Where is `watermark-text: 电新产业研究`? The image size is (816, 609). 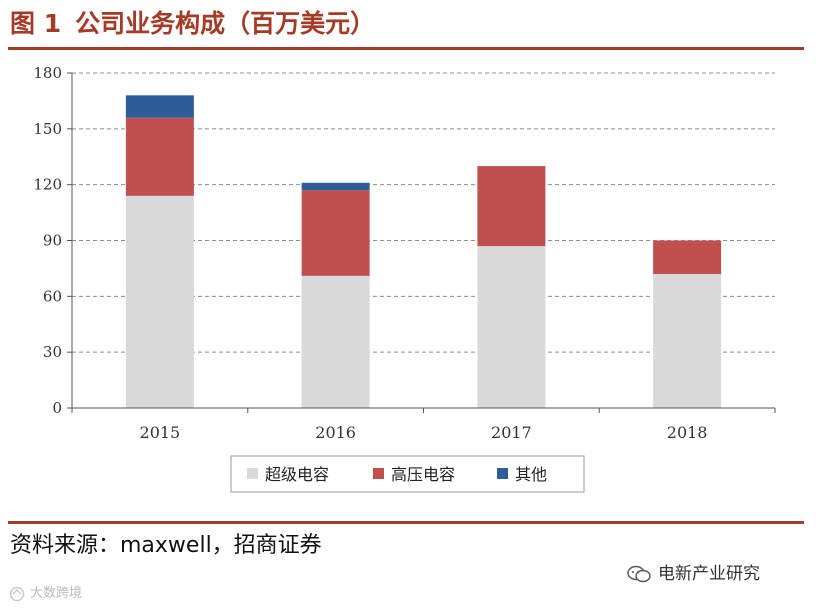 watermark-text: 电新产业研究 is located at coordinates (709, 574).